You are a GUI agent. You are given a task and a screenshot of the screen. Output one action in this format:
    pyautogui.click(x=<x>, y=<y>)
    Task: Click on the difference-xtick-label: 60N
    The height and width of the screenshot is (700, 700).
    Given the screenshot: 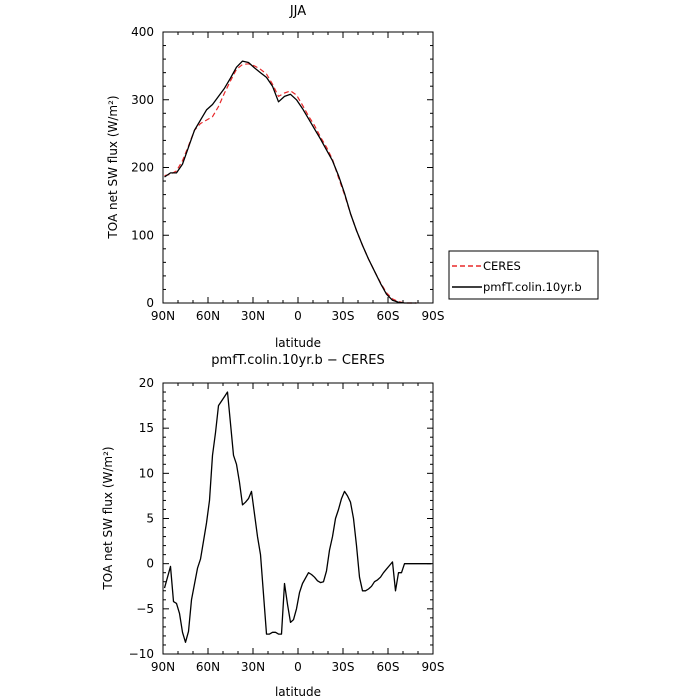 What is the action you would take?
    pyautogui.click(x=208, y=667)
    